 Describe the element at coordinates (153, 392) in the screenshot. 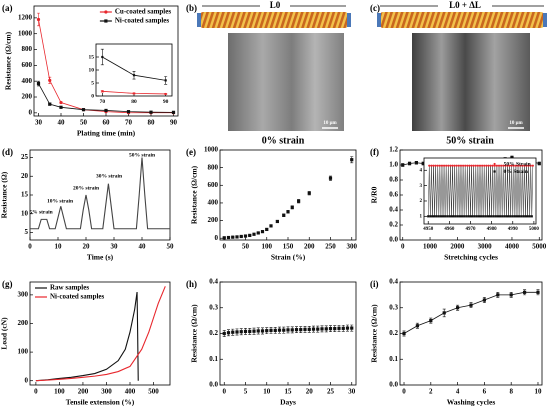

I see `x-tick-label: 500` at that location.